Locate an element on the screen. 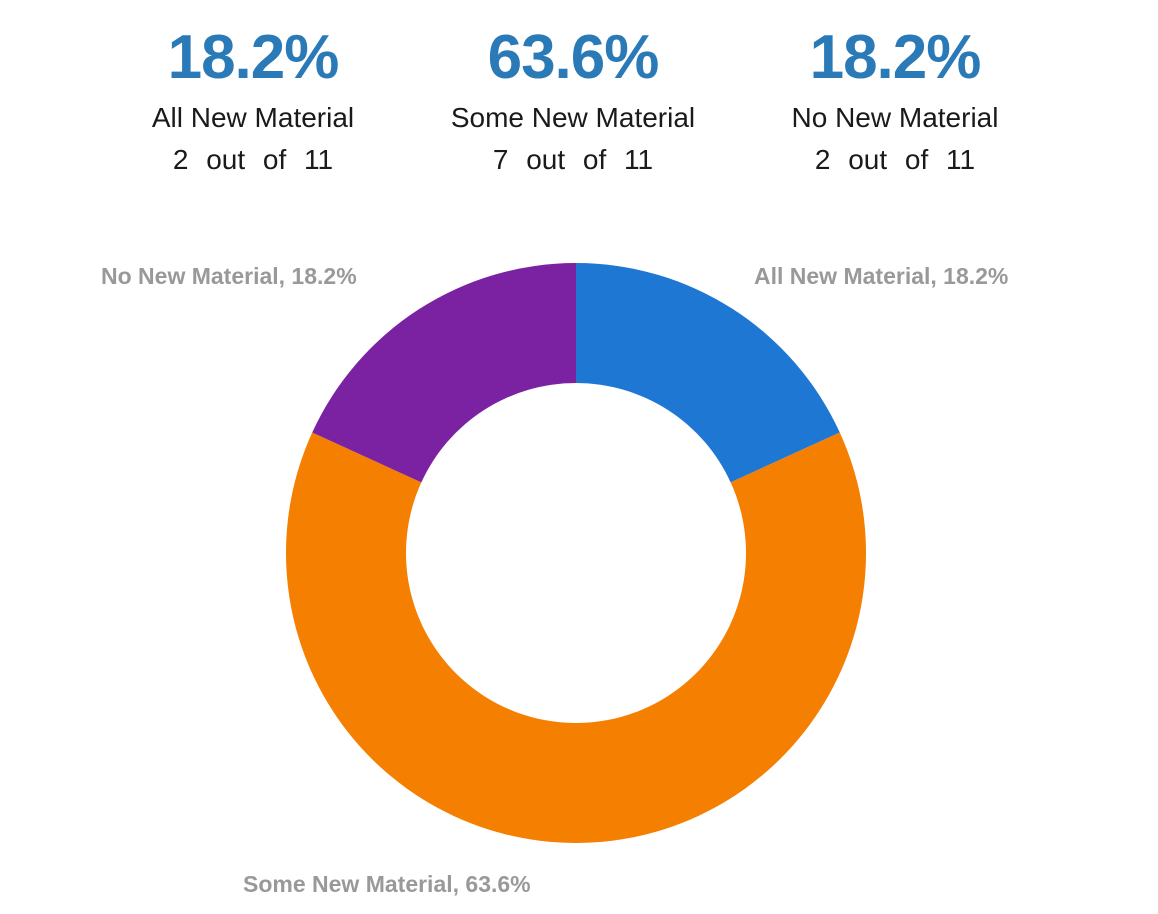  stat-label: All New Material is located at coordinates (253, 117).